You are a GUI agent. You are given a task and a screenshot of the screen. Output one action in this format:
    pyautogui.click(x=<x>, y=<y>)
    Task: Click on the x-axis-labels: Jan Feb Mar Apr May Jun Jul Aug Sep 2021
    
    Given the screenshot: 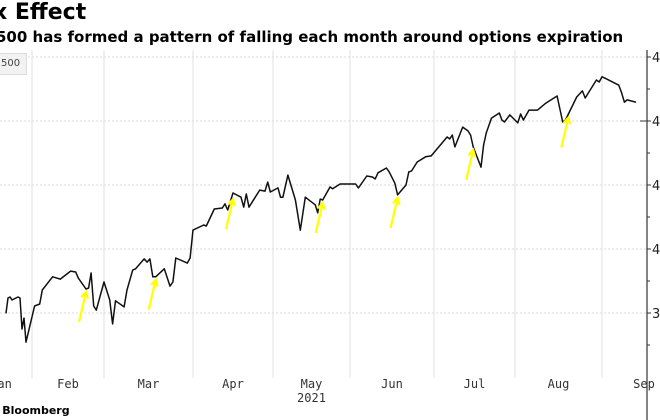 What is the action you would take?
    pyautogui.click(x=327, y=391)
    